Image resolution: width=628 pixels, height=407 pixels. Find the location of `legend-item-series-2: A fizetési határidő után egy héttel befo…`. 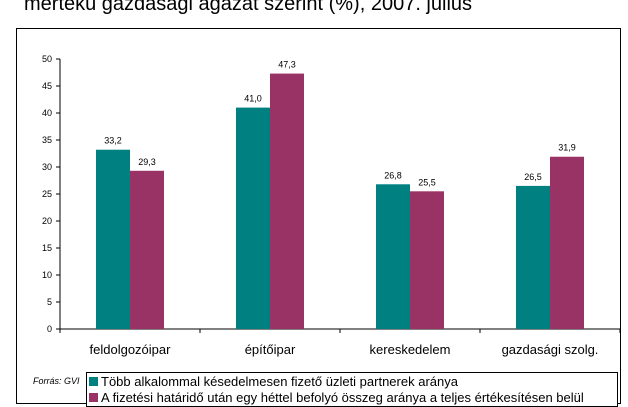

legend-item-series-2: A fizetési határidő után egy héttel befo… is located at coordinates (336, 398).